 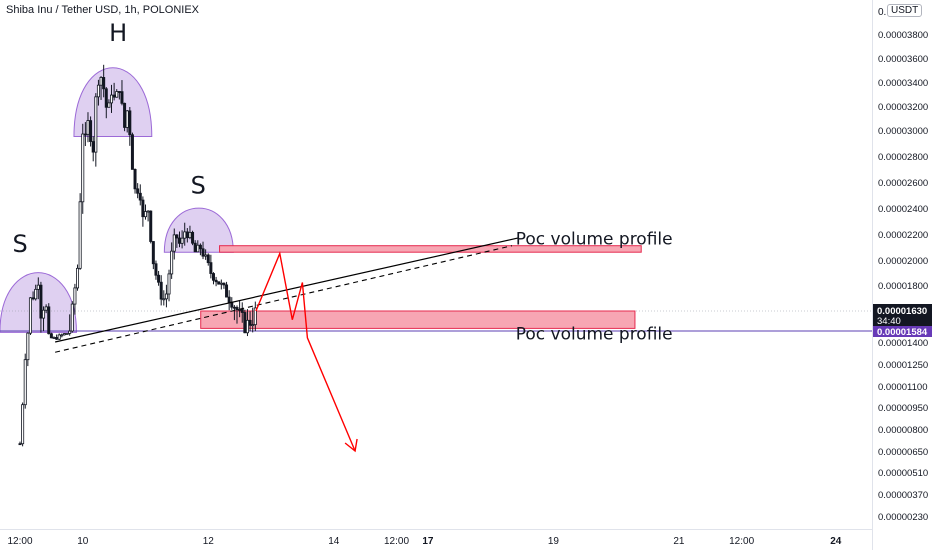 What do you see at coordinates (19, 244) in the screenshot?
I see `left-shoulder-label: S` at bounding box center [19, 244].